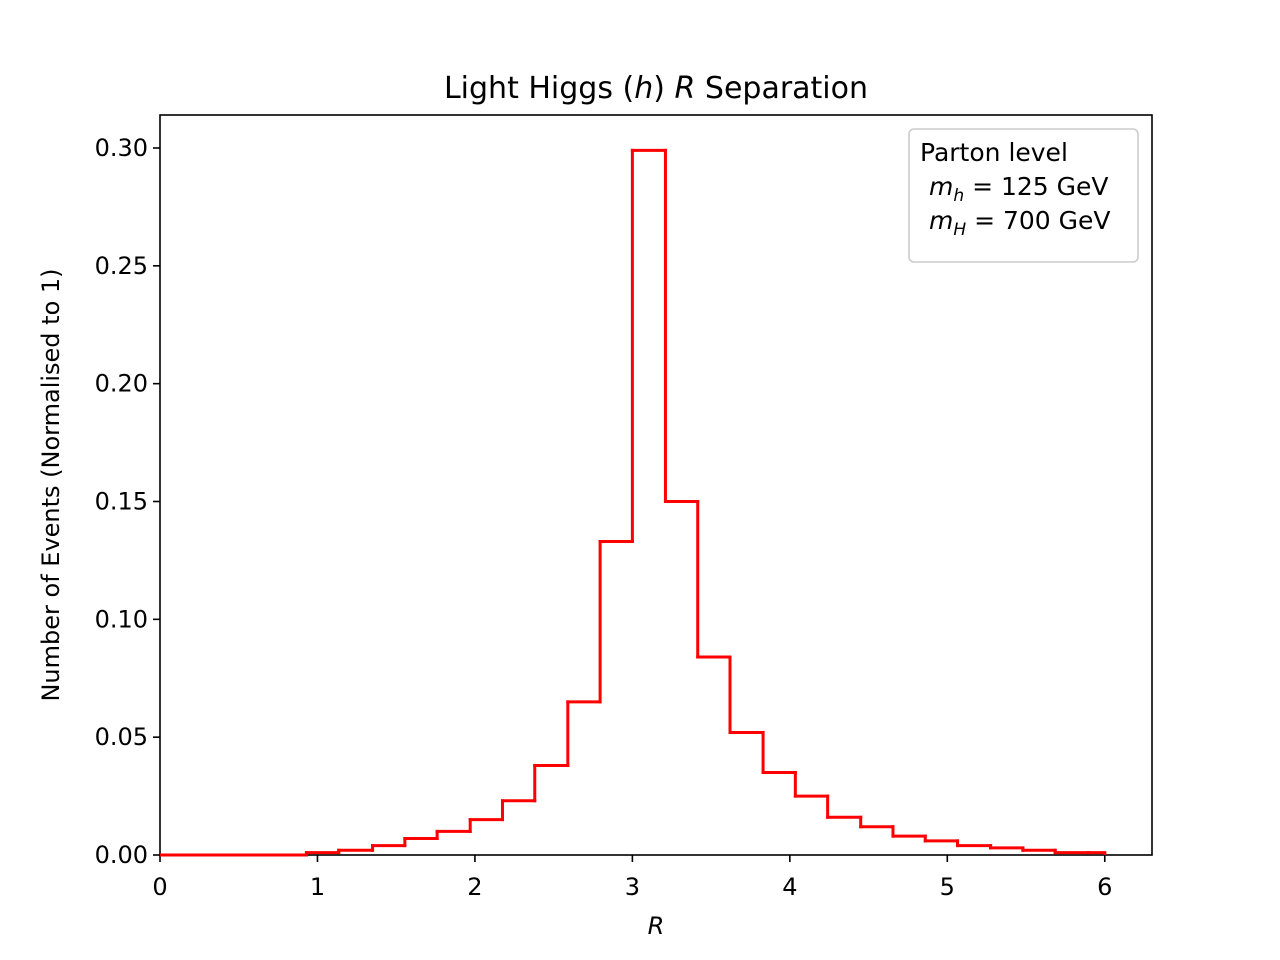  What do you see at coordinates (121, 737) in the screenshot?
I see `y-tick-label: 0.05` at bounding box center [121, 737].